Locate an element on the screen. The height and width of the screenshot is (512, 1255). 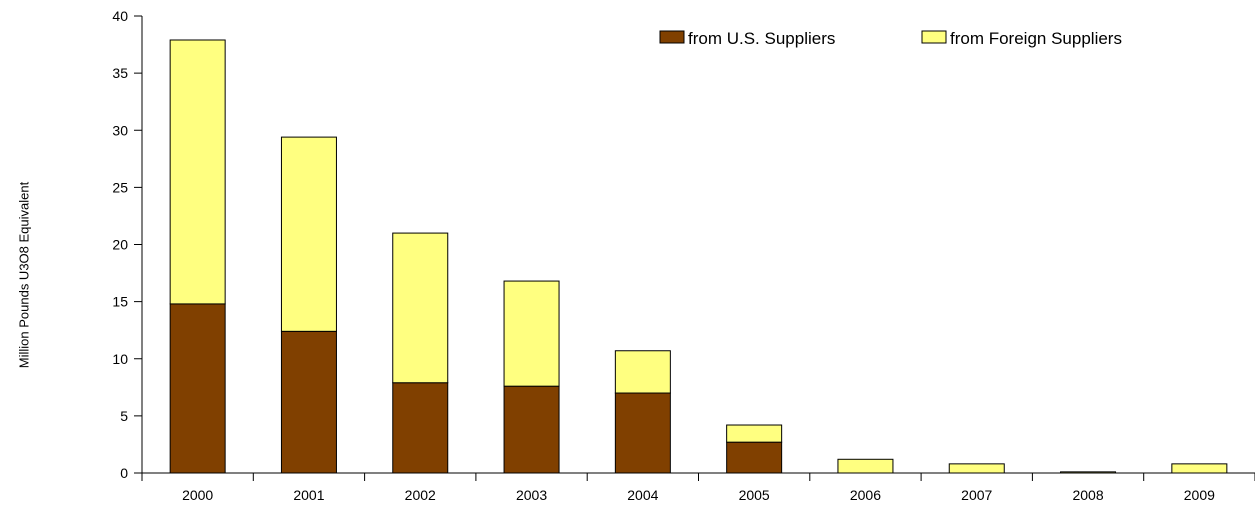
y-tick-label: 40 is located at coordinates (120, 16).